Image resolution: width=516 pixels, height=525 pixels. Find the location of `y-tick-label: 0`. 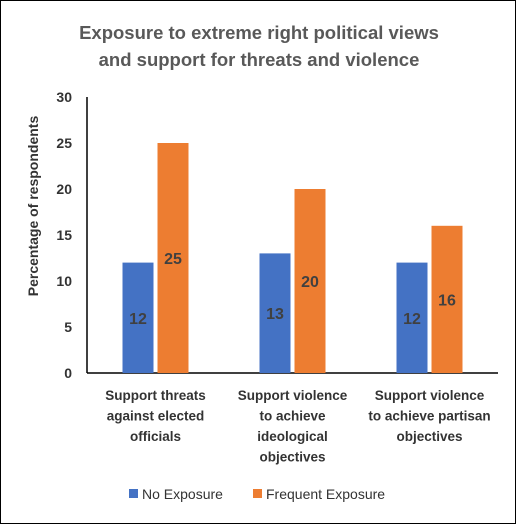

y-tick-label: 0 is located at coordinates (68, 373).